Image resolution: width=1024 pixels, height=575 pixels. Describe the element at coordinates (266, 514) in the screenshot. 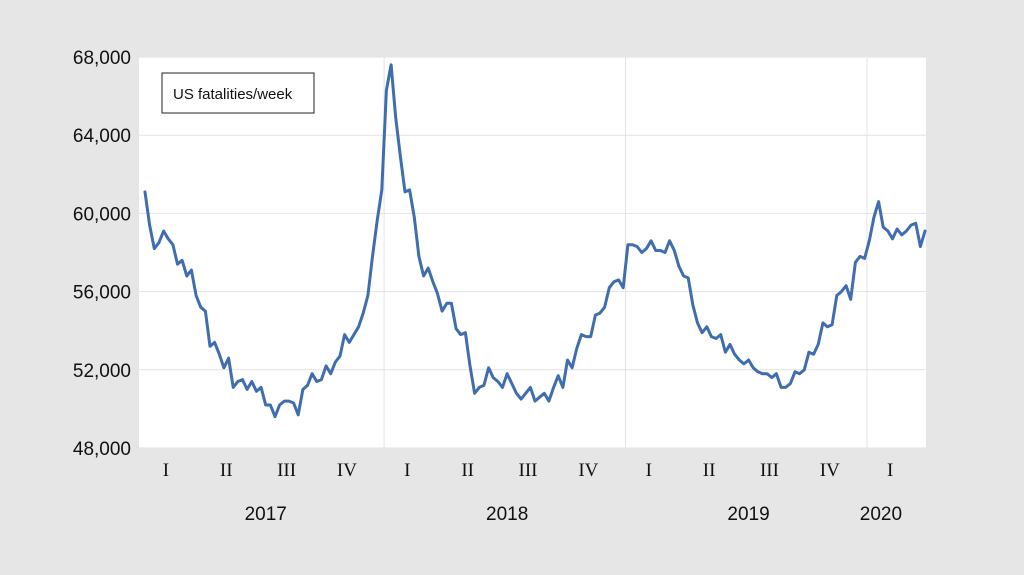

I see `x-year-label: 2017` at that location.